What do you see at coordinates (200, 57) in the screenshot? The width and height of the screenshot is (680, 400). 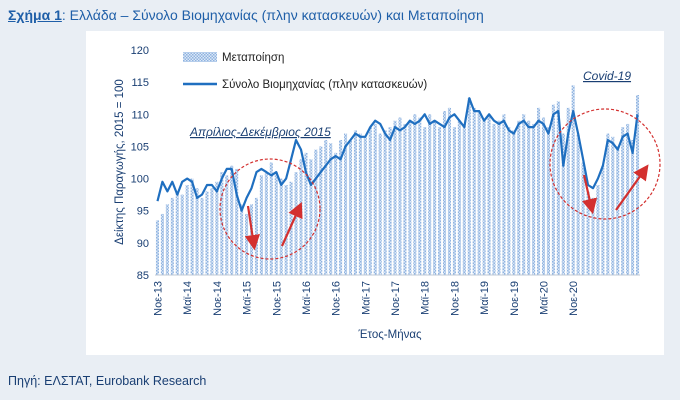 I see `legend-swatch-bars` at bounding box center [200, 57].